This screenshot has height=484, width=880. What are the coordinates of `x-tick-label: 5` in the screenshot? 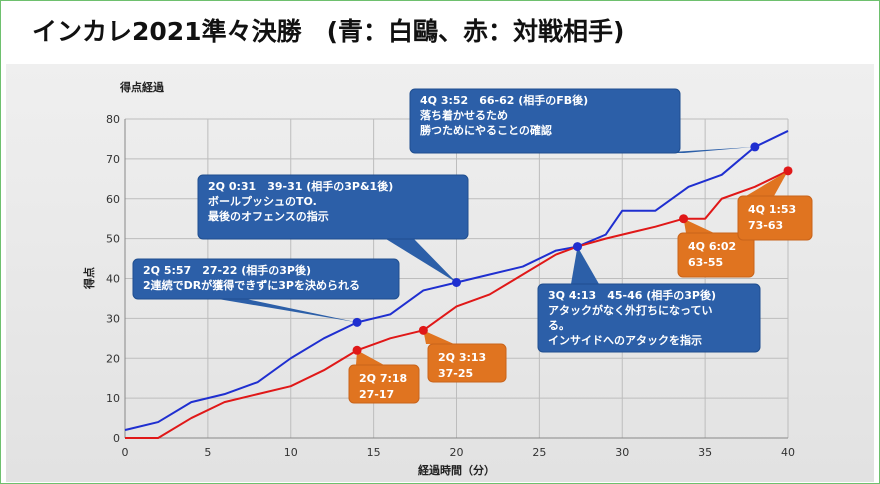 It's located at (207, 452).